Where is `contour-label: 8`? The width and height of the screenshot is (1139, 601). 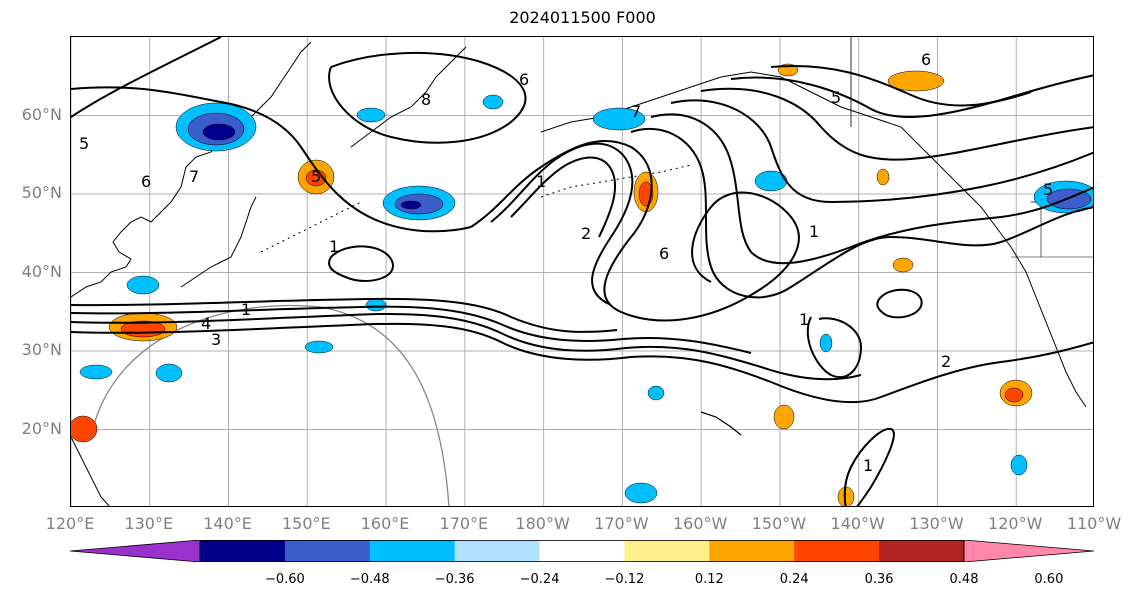
contour-label: 8 is located at coordinates (426, 99).